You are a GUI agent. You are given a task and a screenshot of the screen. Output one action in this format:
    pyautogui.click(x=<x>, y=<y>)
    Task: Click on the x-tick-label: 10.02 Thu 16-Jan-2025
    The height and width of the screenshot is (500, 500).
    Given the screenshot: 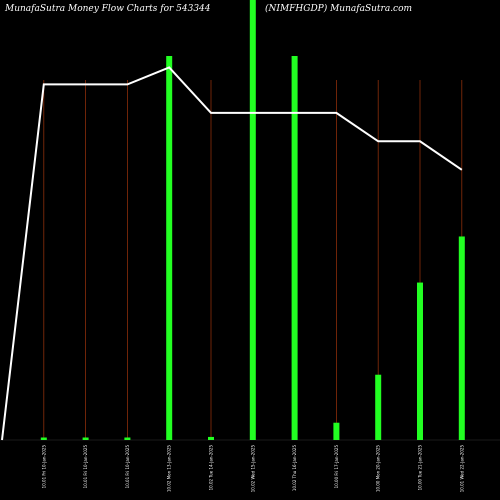 What is the action you would take?
    pyautogui.click(x=294, y=468)
    